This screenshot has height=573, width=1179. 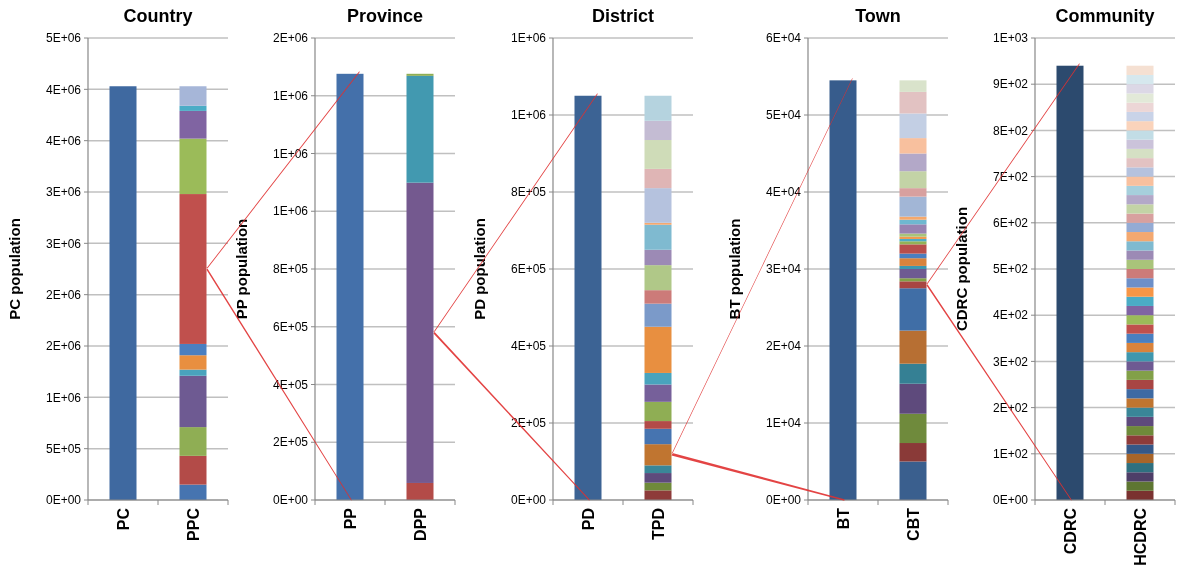 I want to click on y-tick-label: 5E+02, so click(x=1010, y=269).